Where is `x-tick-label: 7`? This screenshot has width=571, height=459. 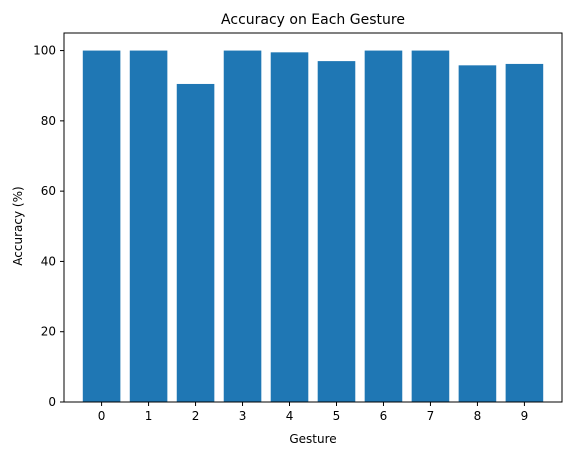 x-tick-label: 7 is located at coordinates (431, 416).